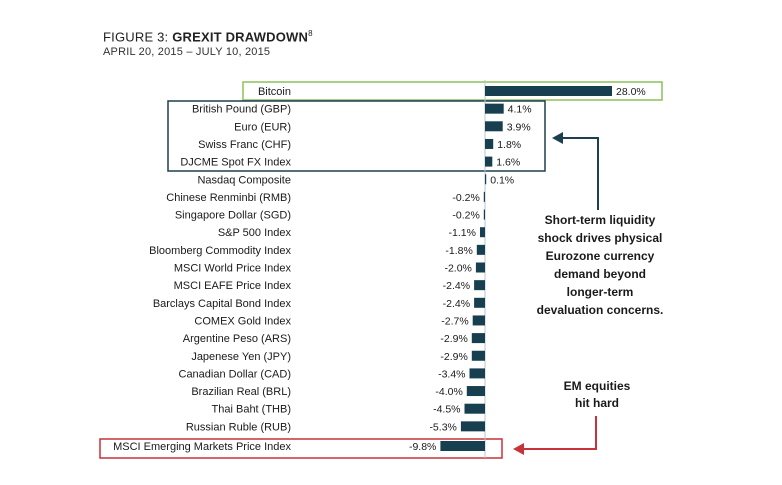 The image size is (782, 485). I want to click on category-label-djcme-spot-fx-index: DJCME Spot FX Index, so click(235, 163).